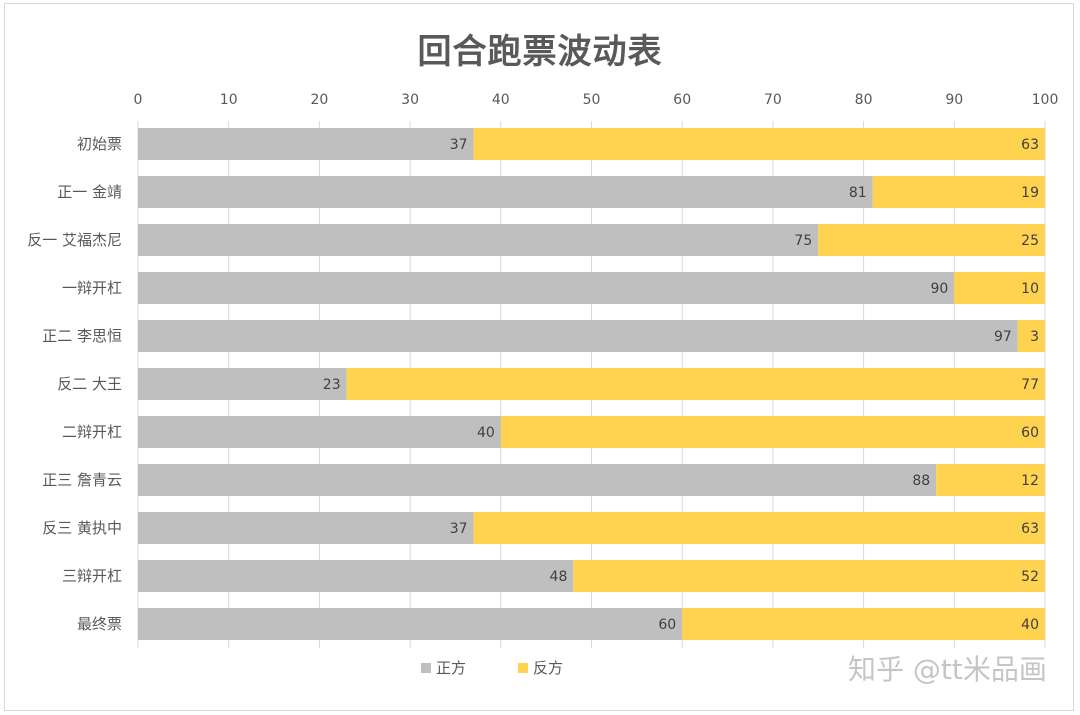 The width and height of the screenshot is (1080, 715). Describe the element at coordinates (939, 289) in the screenshot. I see `data-label-zhengfang: 90` at that location.